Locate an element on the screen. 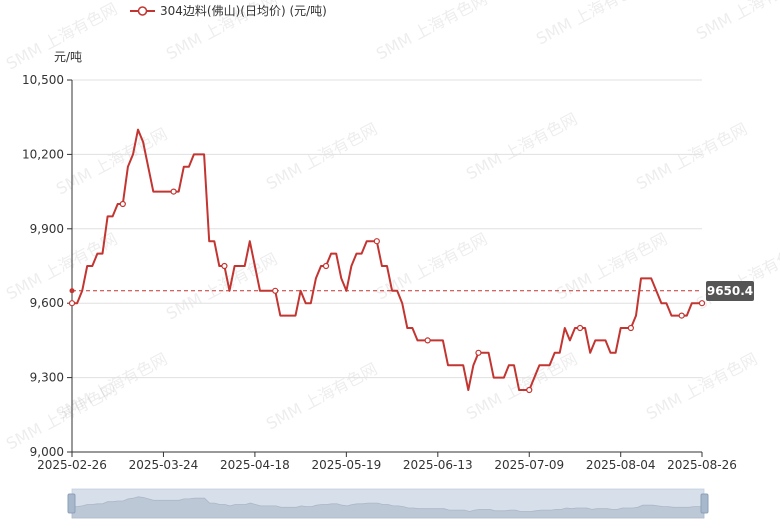  x-tick-label: 2025-06-13 is located at coordinates (438, 465).